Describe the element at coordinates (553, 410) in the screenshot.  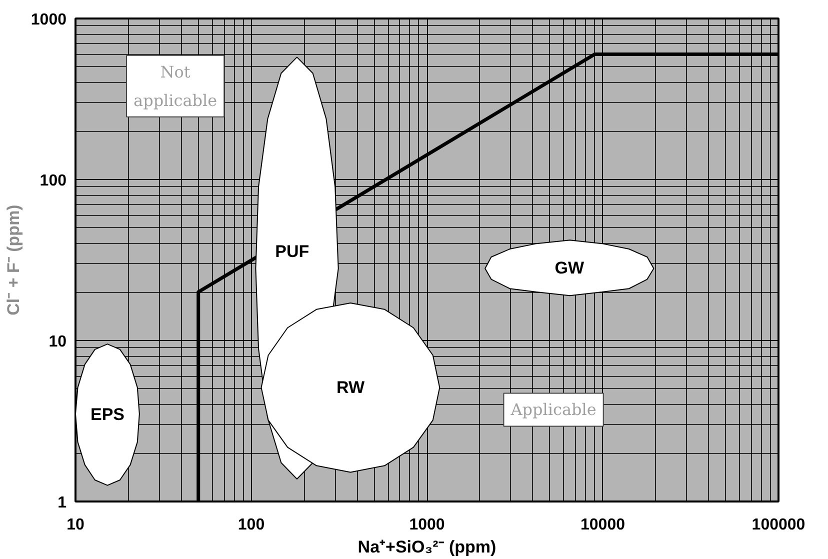
I see `annotation: Applicable` at that location.